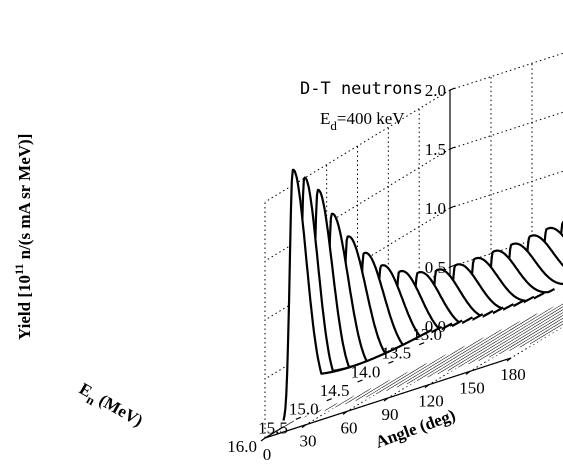 This screenshot has width=563, height=474. I want to click on z-axis-label-post: n/(s mA sr MeV)], so click(24, 199).